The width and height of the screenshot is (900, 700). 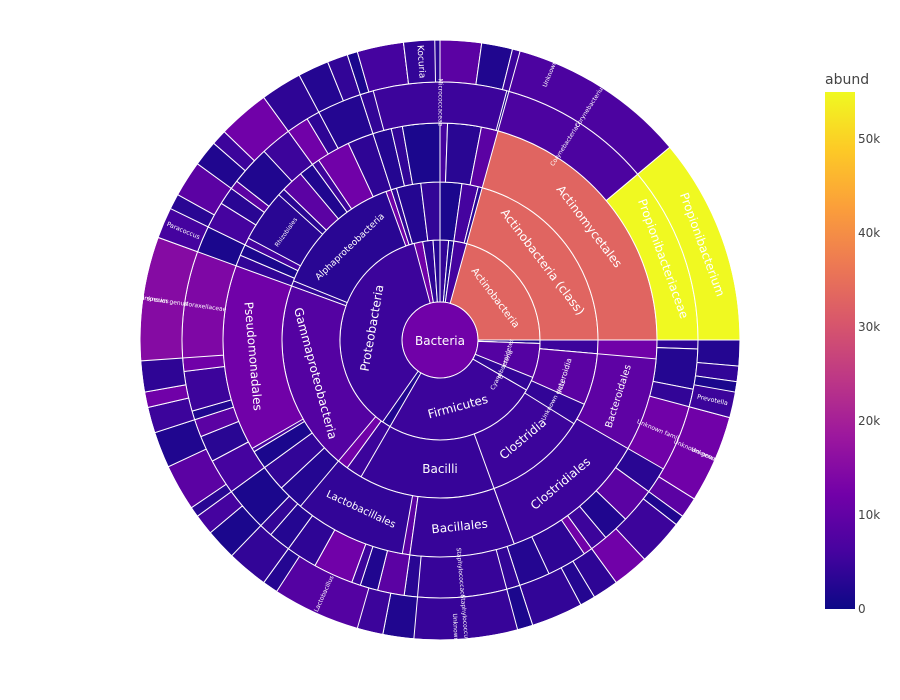 What do you see at coordinates (869, 233) in the screenshot?
I see `colorbar-tick-label: 40k` at bounding box center [869, 233].